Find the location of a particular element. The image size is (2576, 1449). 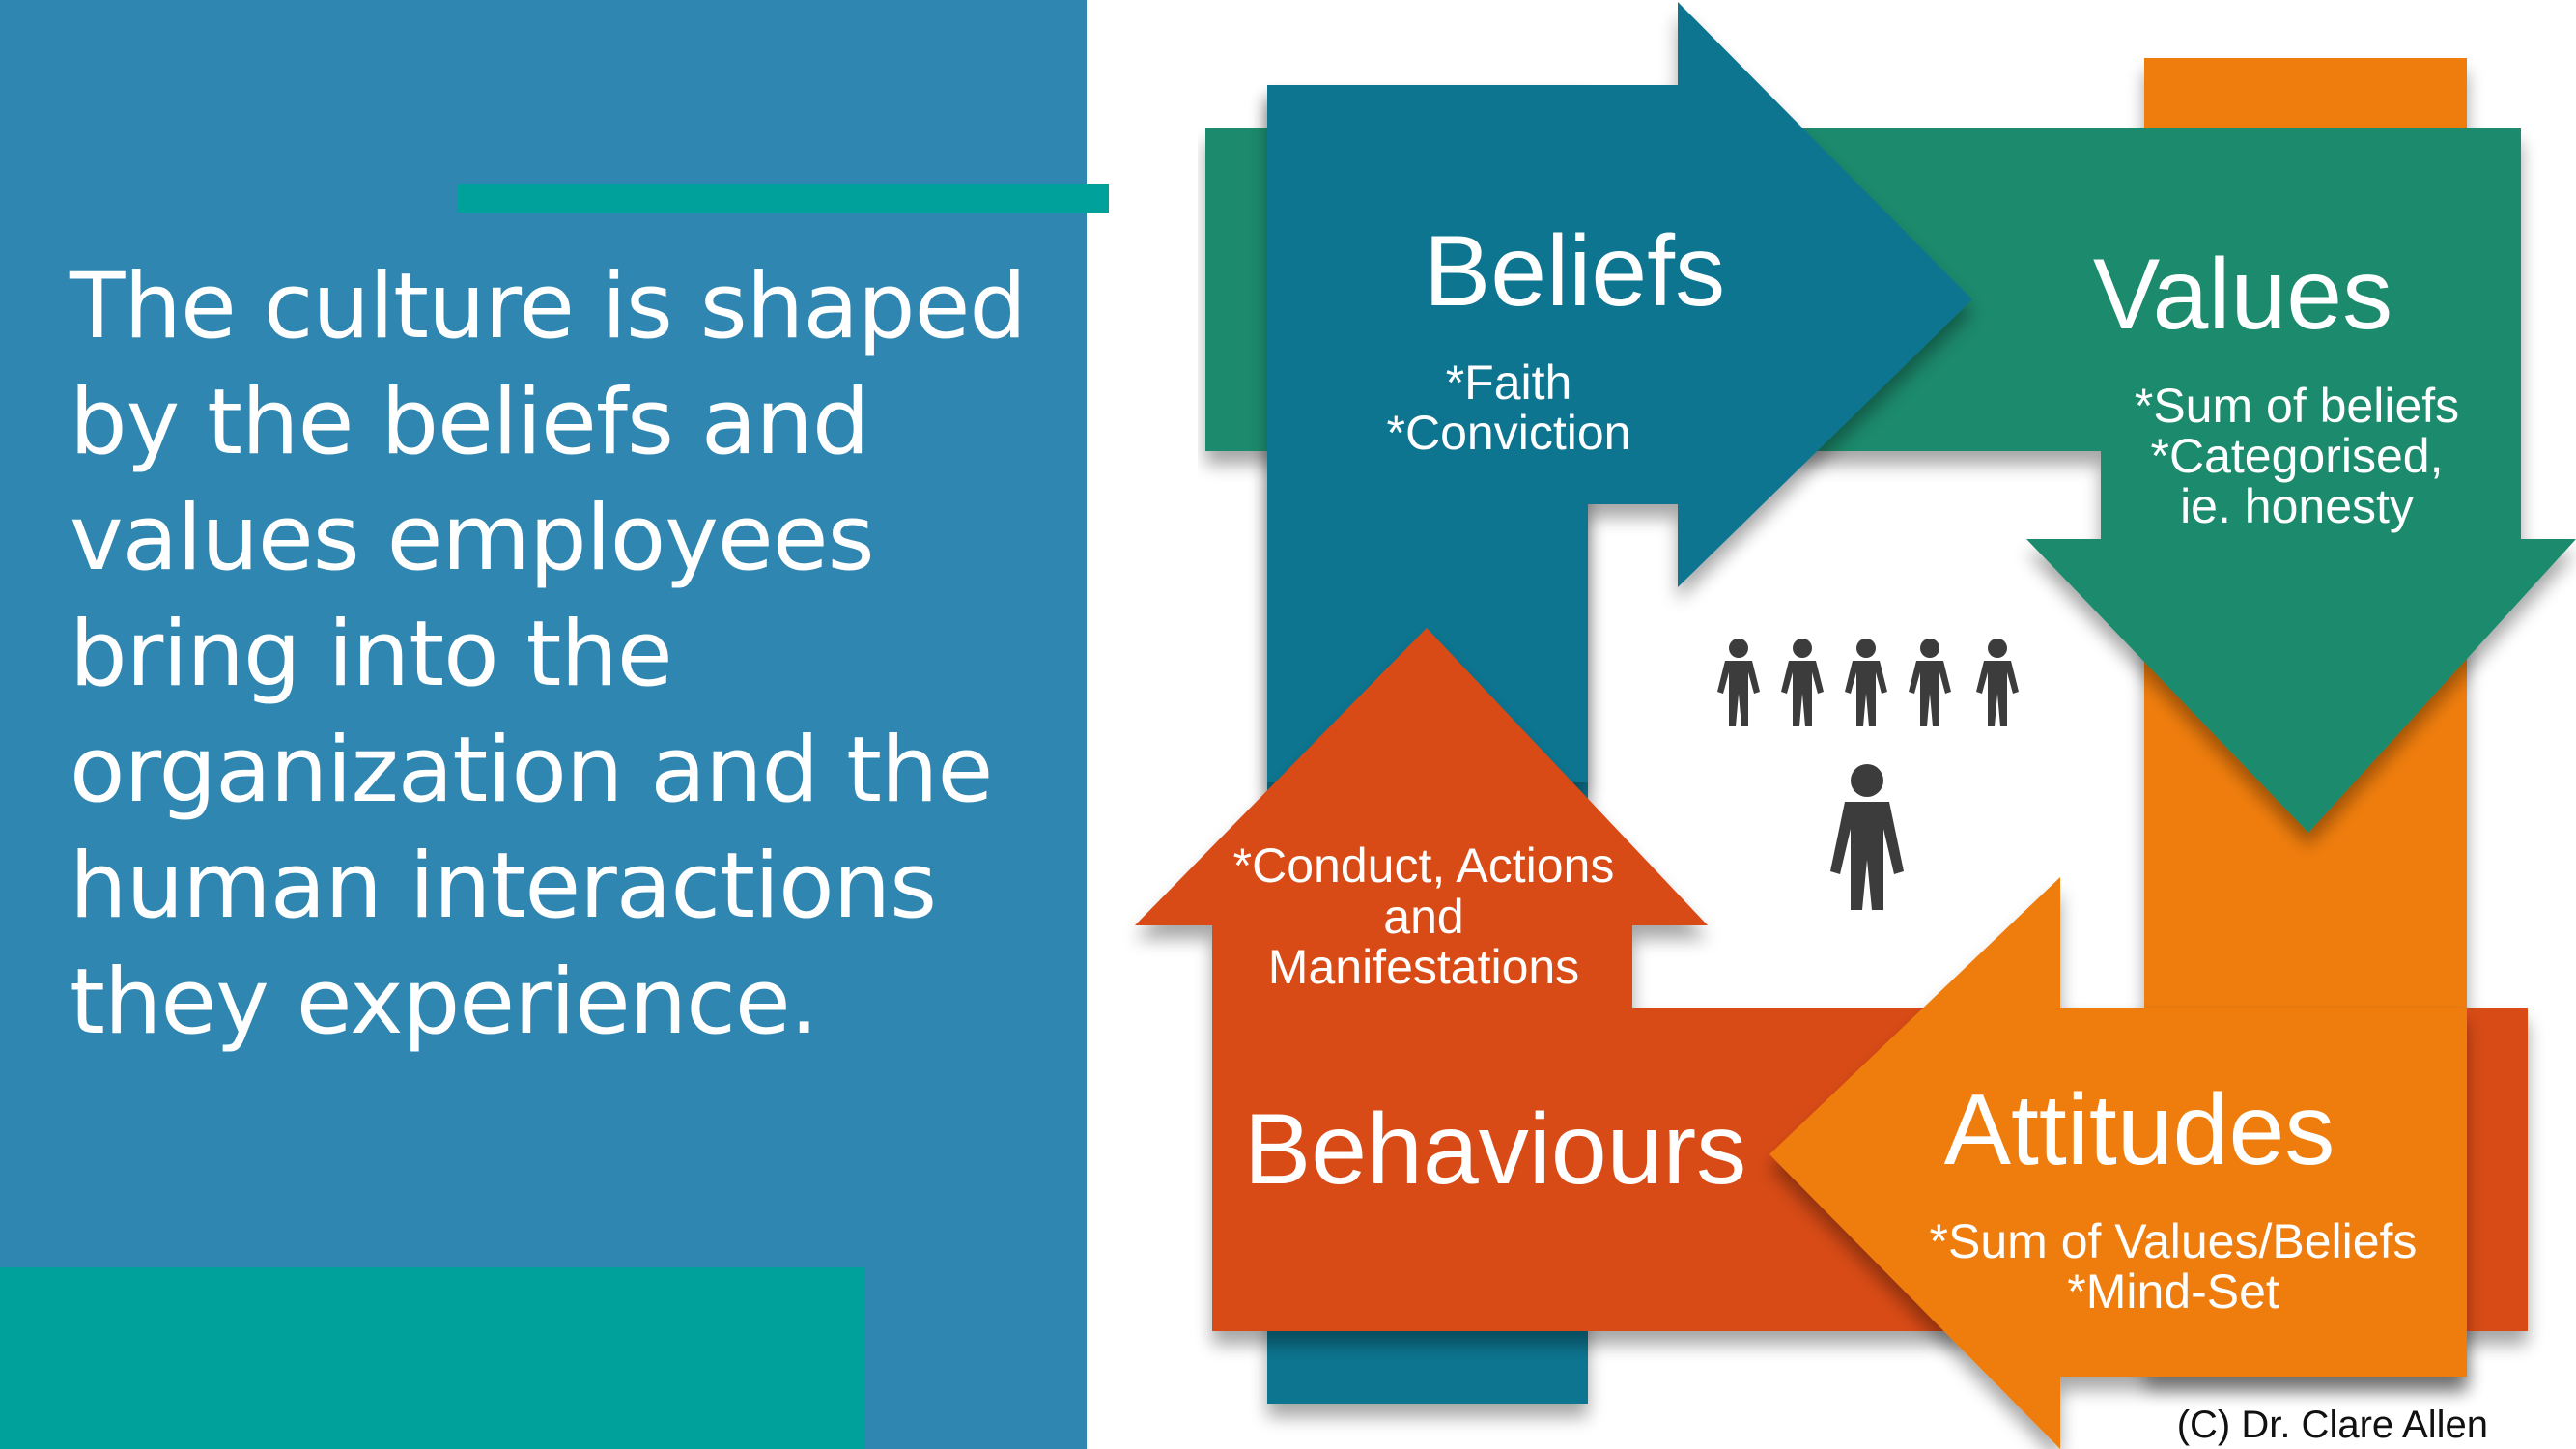

values-item: *Sum of beliefs is located at coordinates (2297, 406).